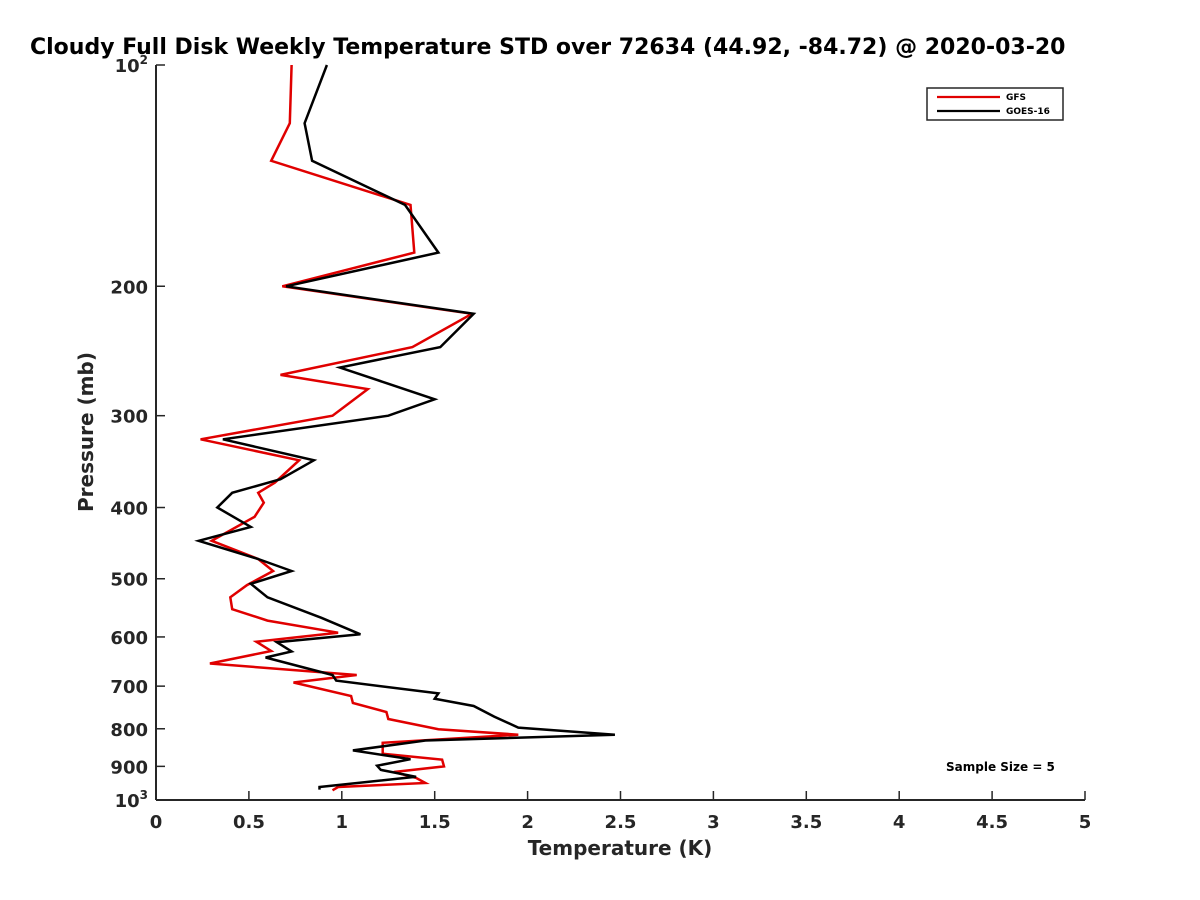 This screenshot has width=1200, height=900. Describe the element at coordinates (899, 822) in the screenshot. I see `x-tick-label: 4` at that location.